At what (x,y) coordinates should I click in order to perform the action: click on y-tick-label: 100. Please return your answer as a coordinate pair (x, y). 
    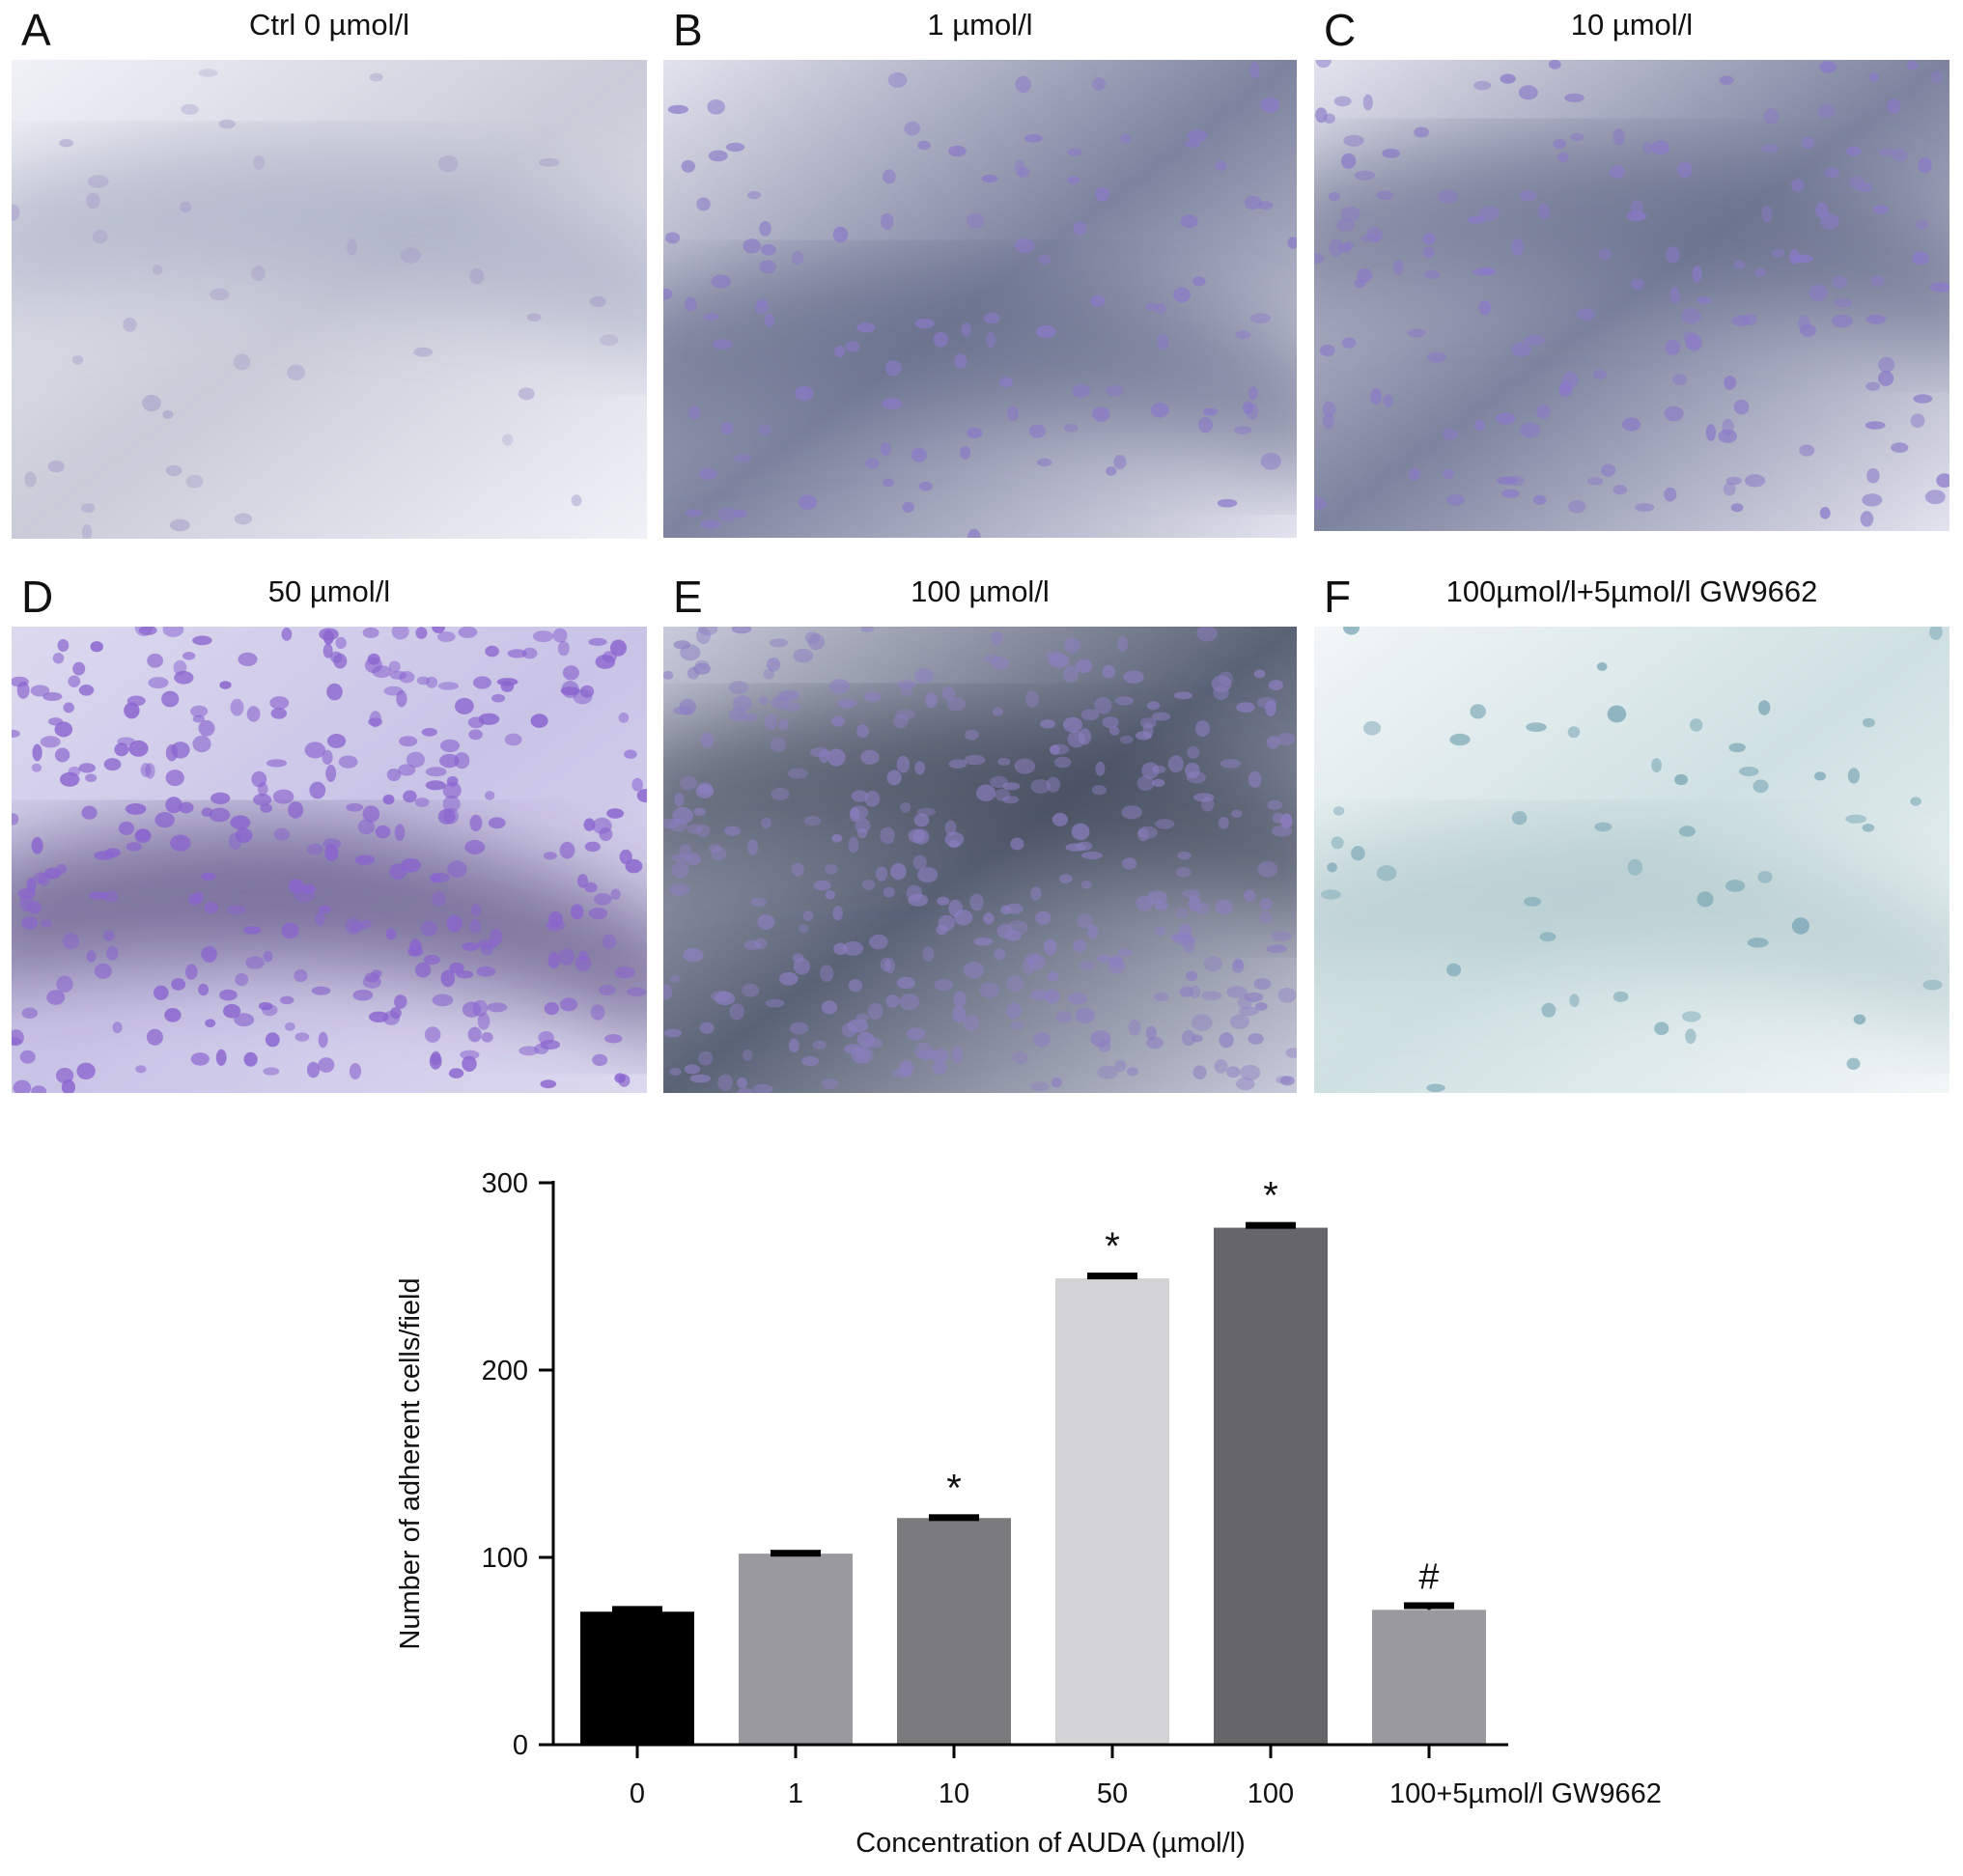
    Looking at the image, I should click on (505, 1559).